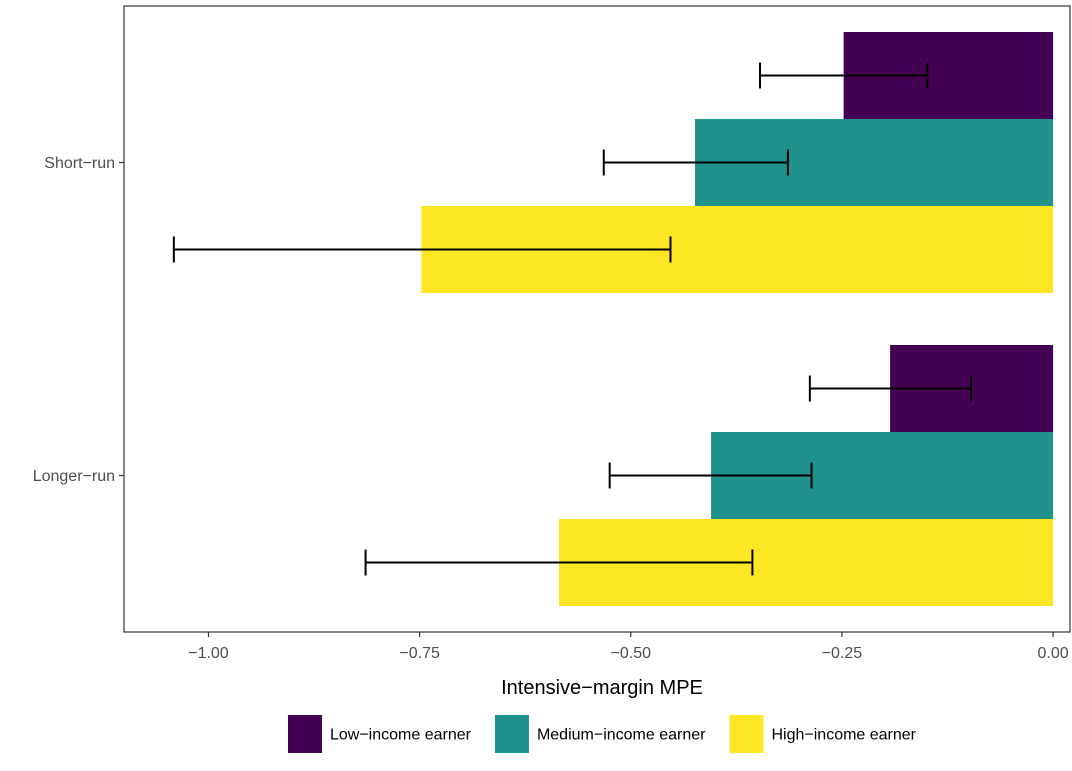 This screenshot has height=771, width=1072. What do you see at coordinates (419, 653) in the screenshot?
I see `x-tick-label: −0.75` at bounding box center [419, 653].